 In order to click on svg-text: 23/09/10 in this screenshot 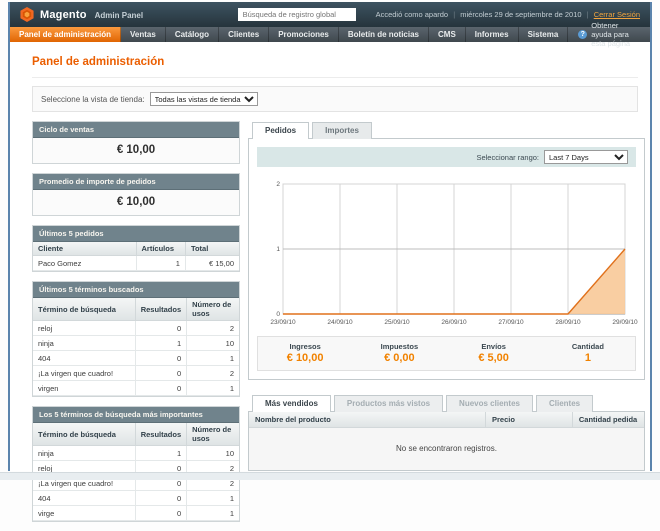, I will do `click(283, 322)`.